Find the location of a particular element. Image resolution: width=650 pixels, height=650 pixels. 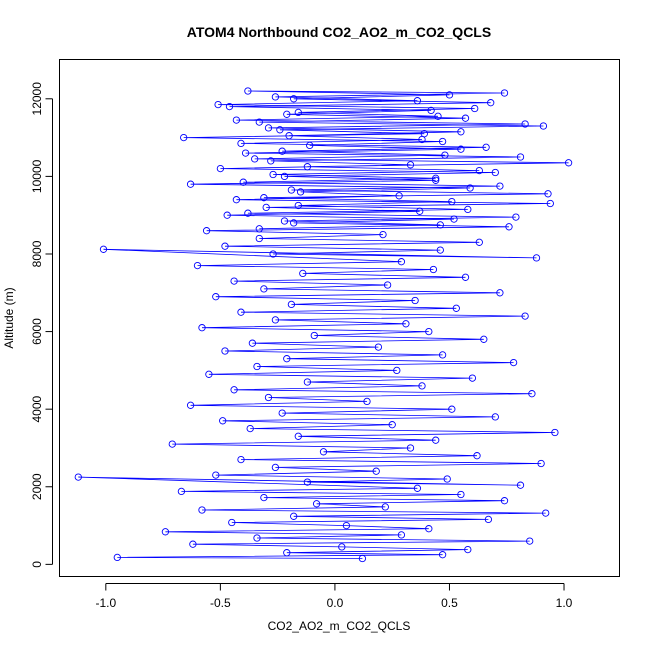

y-tick-label: 8000 is located at coordinates (37, 253).